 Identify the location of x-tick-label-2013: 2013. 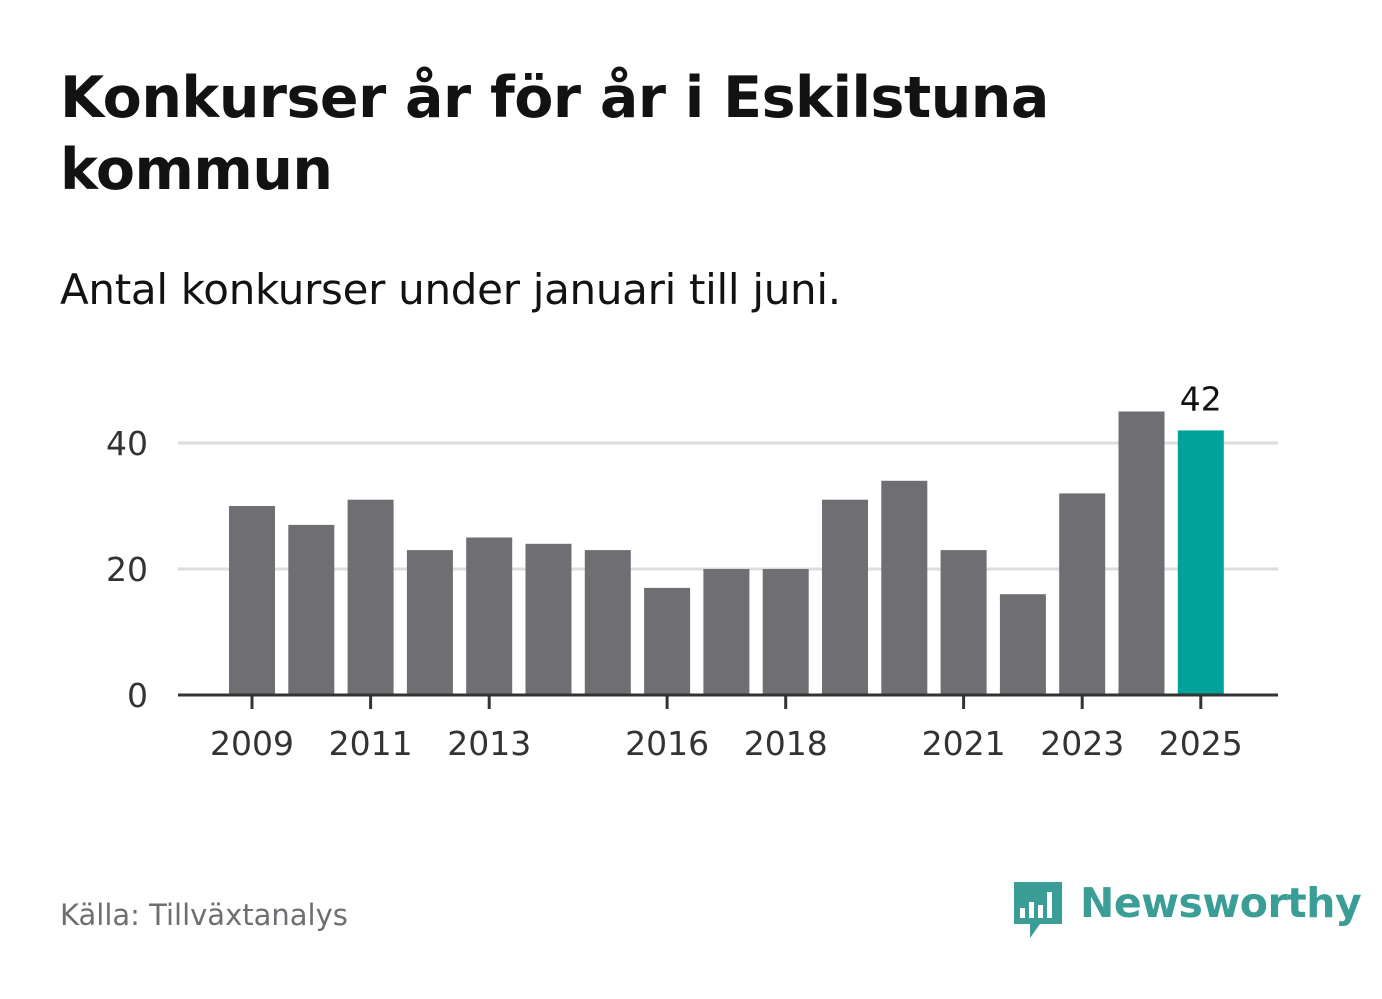
(489, 743).